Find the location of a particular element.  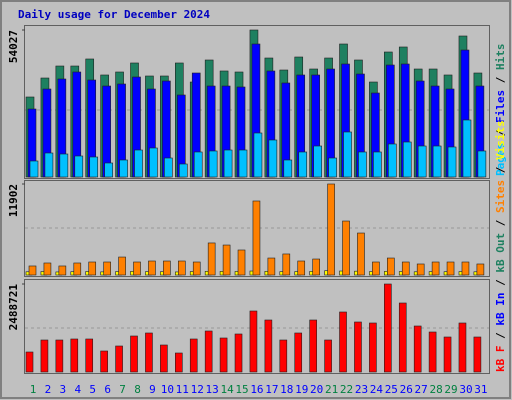

legend: Pages / Files / Hits is located at coordinates (500, 110).